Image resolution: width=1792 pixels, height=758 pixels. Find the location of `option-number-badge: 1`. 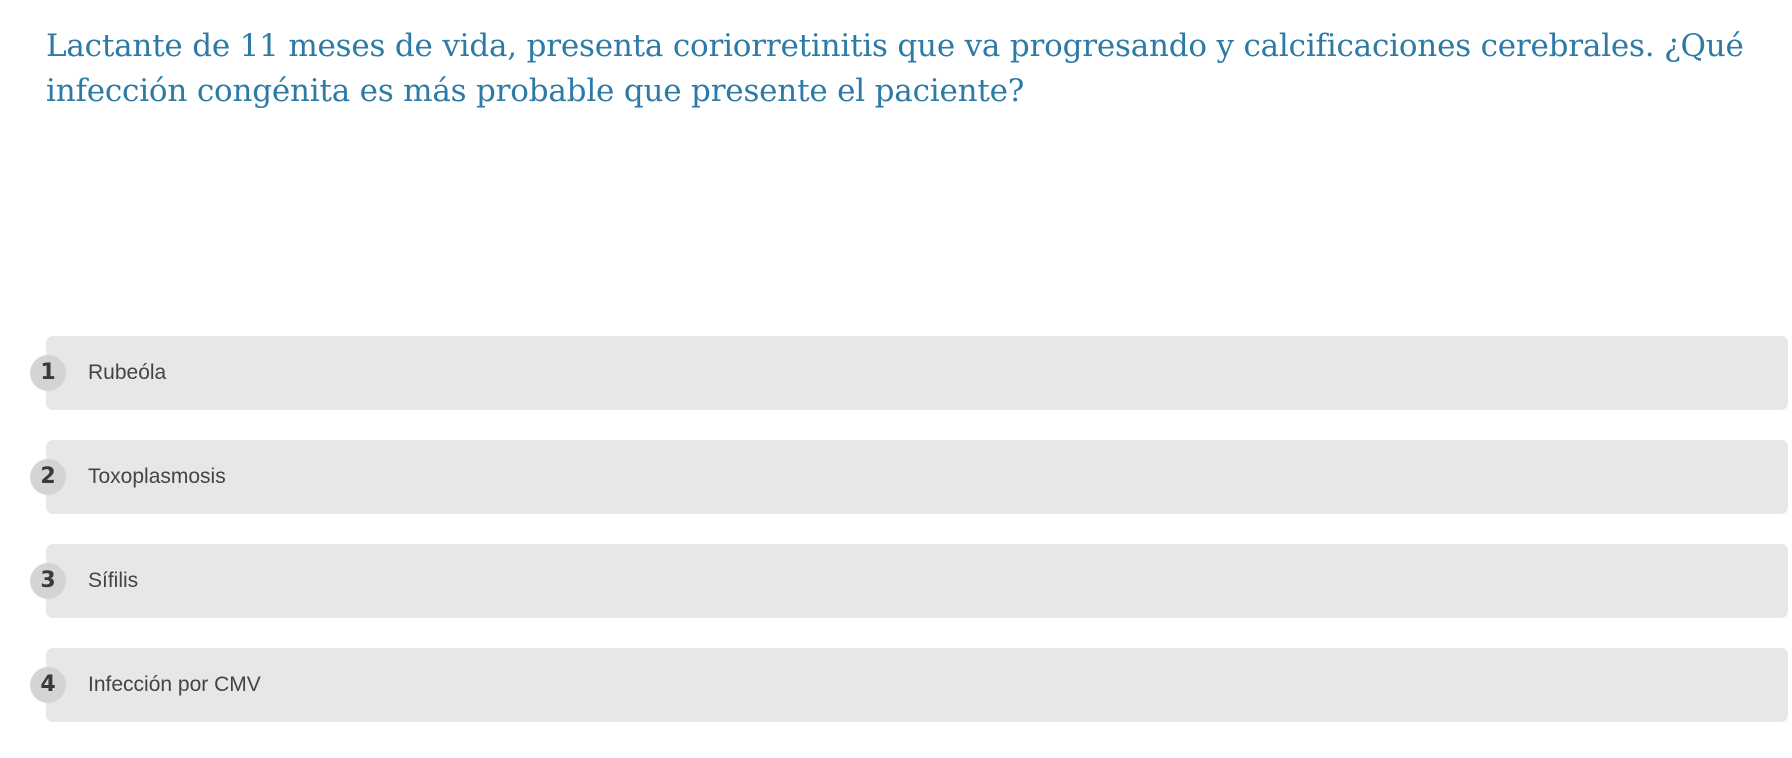

option-number-badge: 1 is located at coordinates (48, 373).